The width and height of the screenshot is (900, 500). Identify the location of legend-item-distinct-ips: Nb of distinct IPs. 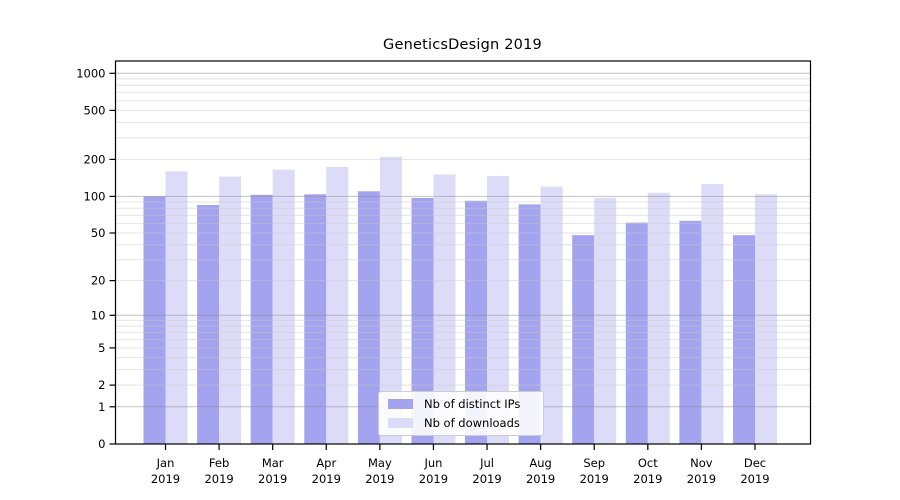
(461, 404).